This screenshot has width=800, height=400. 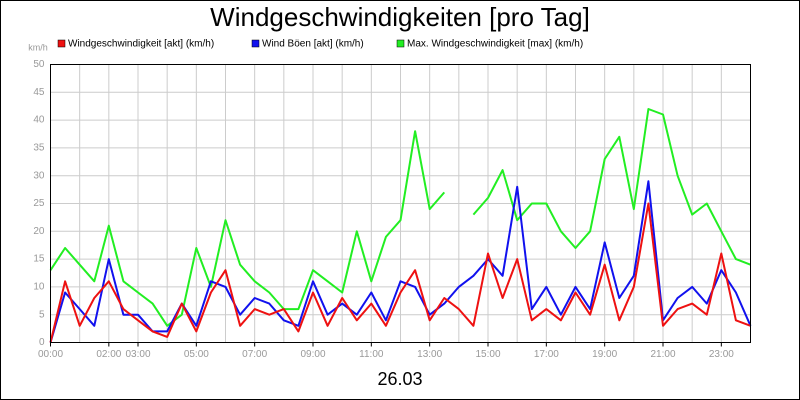 I want to click on y-tick-label: 0, so click(x=42, y=342).